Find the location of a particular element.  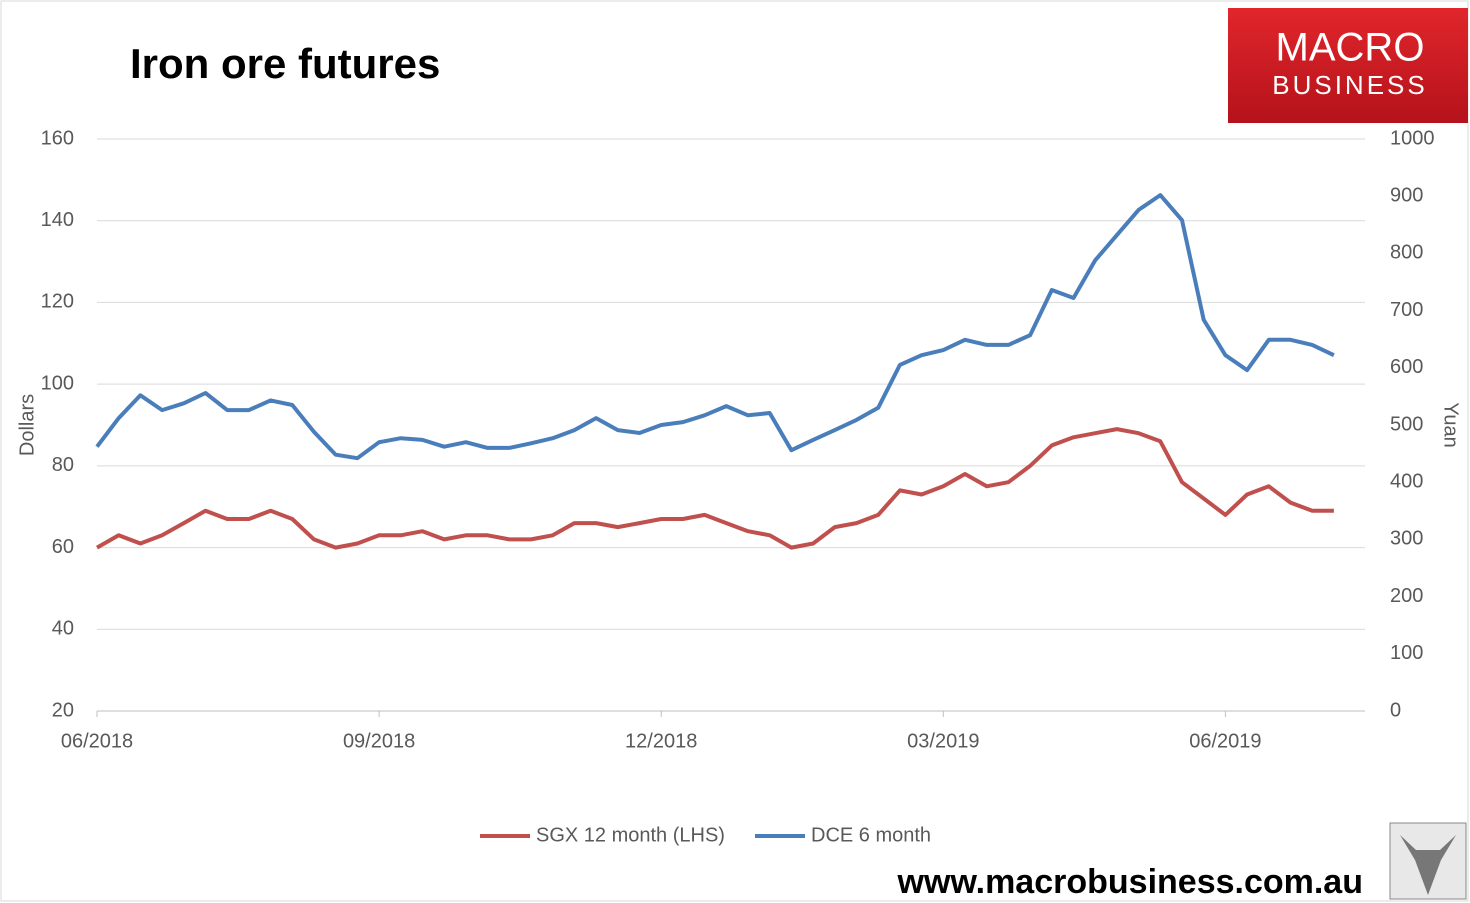

wolf-icon-shape is located at coordinates (1428, 865).